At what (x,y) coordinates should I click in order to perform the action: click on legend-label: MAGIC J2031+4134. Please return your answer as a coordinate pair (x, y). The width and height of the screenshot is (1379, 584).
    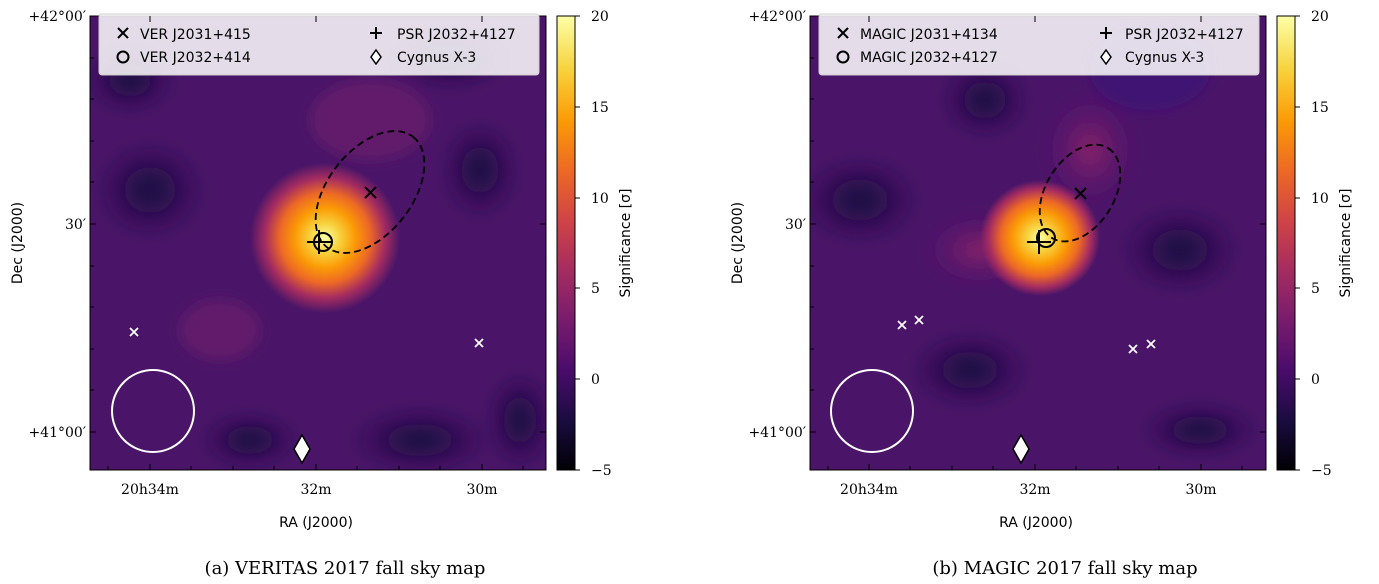
    Looking at the image, I should click on (929, 35).